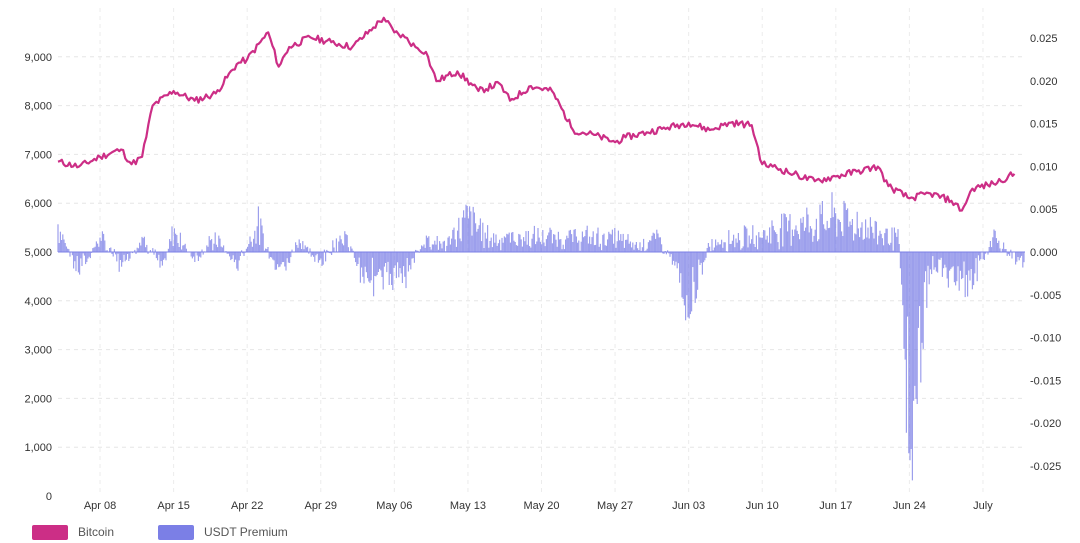  Describe the element at coordinates (38, 204) in the screenshot. I see `left-axis-tick-label: 6,000` at that location.